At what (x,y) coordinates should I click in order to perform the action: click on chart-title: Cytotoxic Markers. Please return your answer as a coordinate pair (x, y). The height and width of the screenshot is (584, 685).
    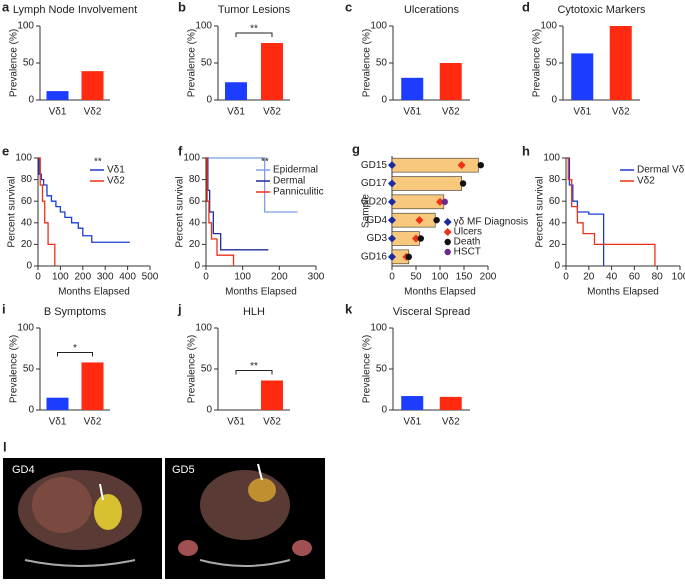
    Looking at the image, I should click on (601, 10).